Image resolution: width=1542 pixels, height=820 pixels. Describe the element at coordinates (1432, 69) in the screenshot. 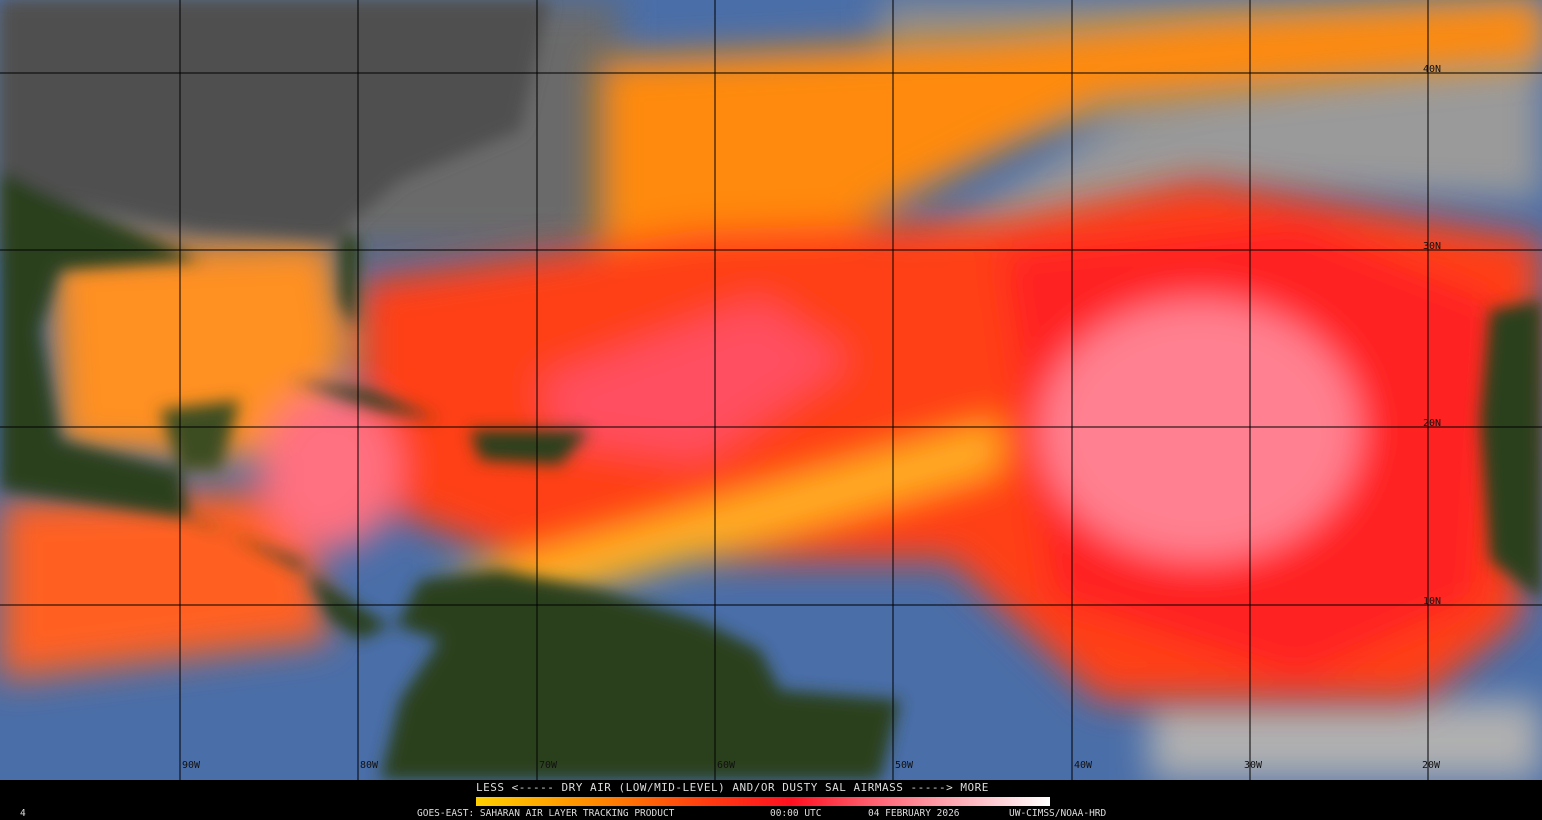

I see `lat-label-40n: 40N` at that location.